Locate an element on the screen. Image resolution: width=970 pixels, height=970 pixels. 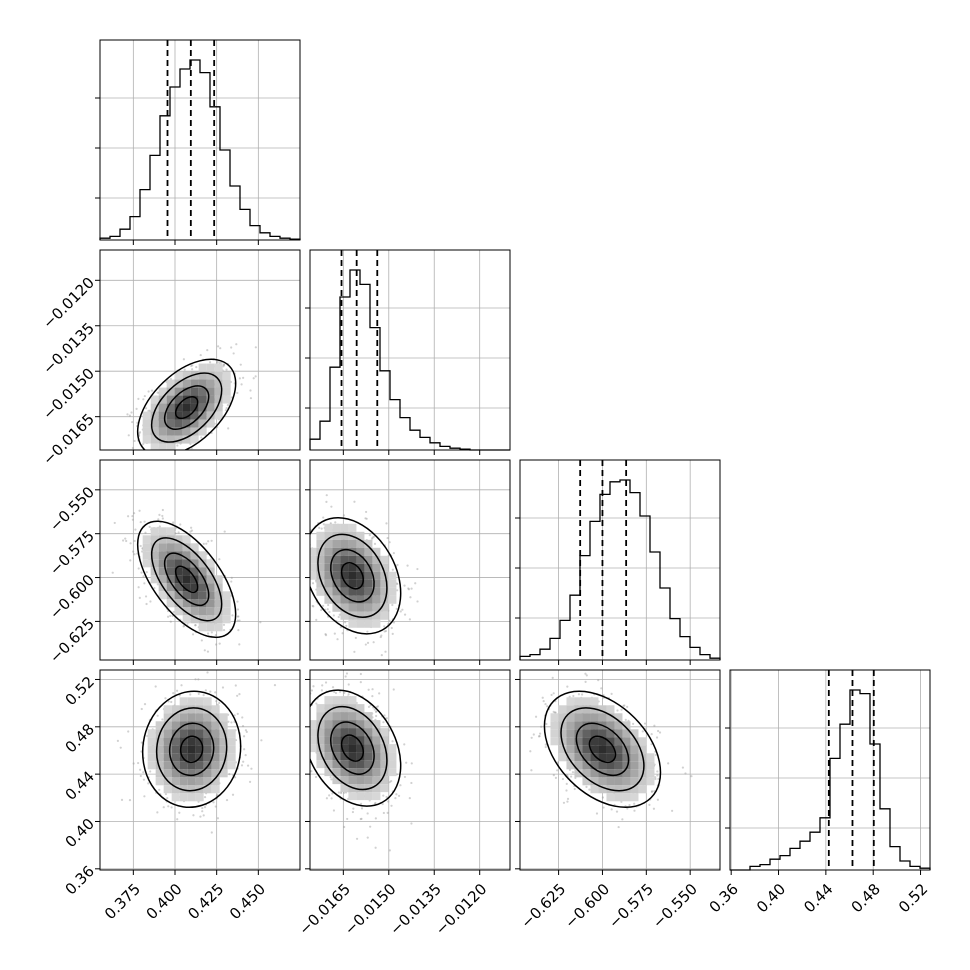
panel-content is located at coordinates (200, 350).